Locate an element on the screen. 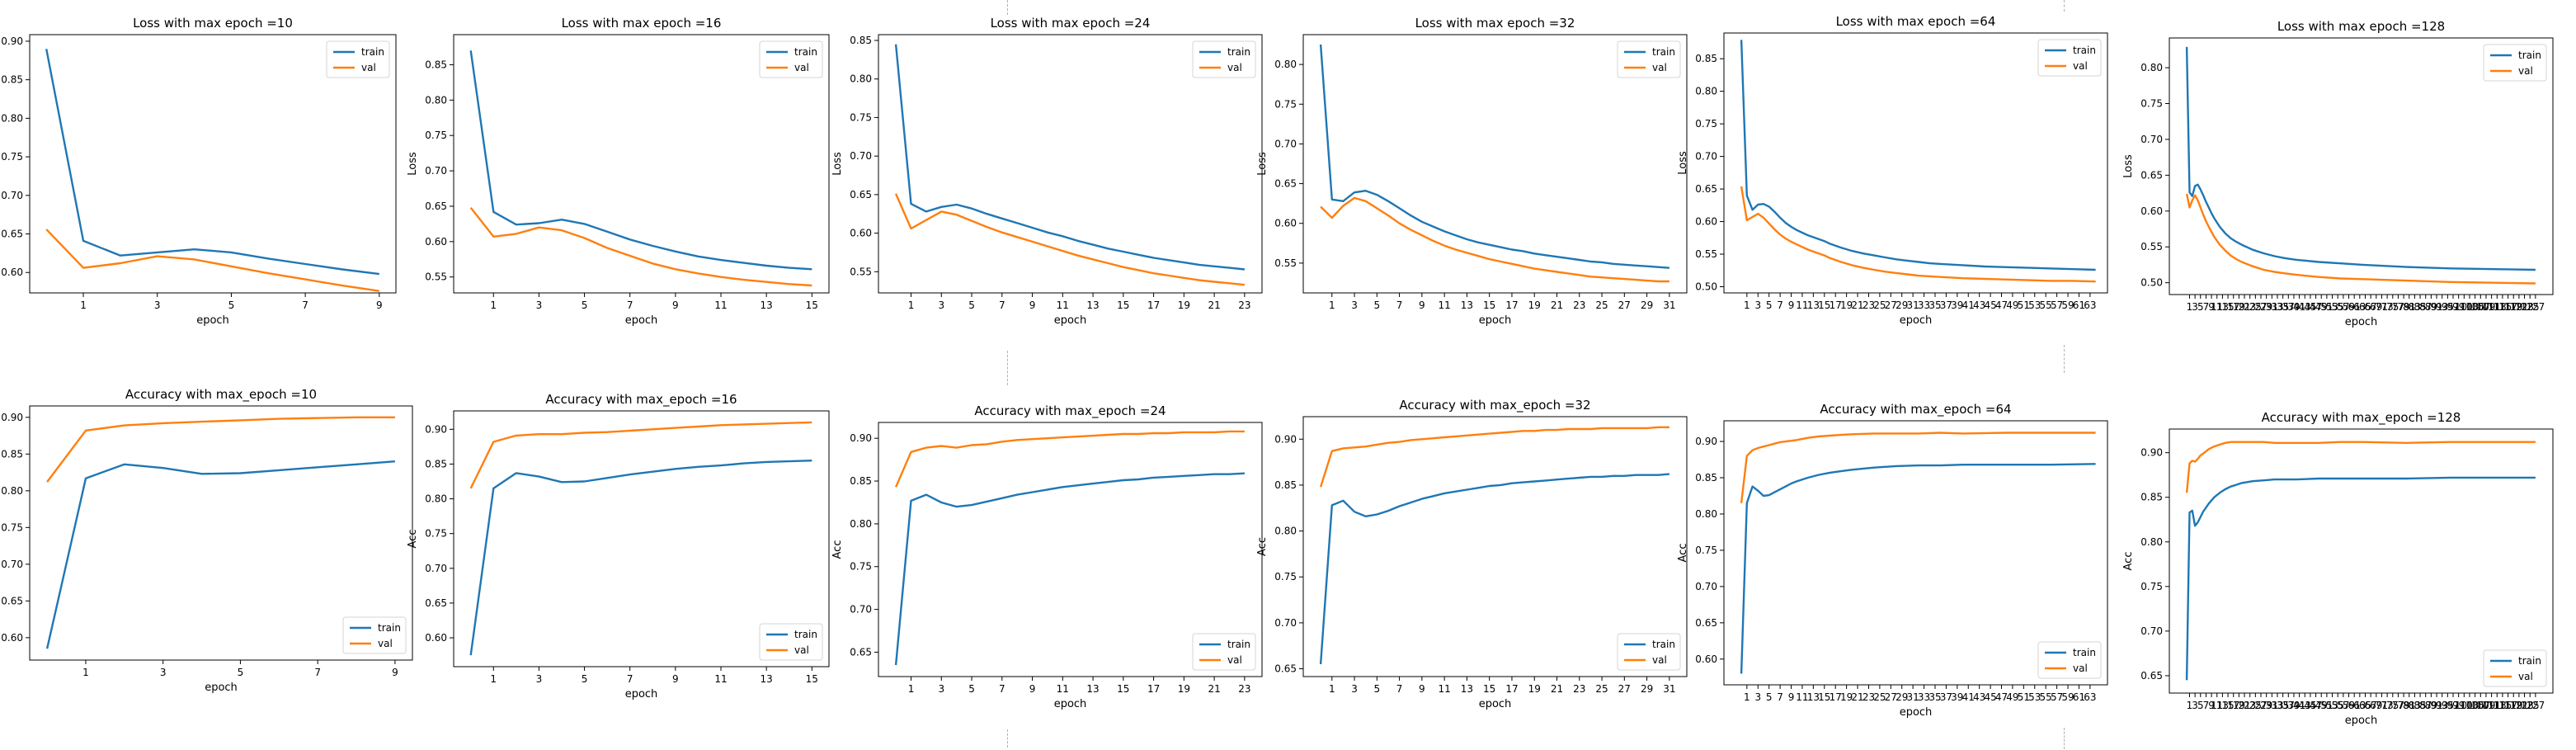 The image size is (2576, 750). x-tick-label: 71 is located at coordinates (2382, 705).